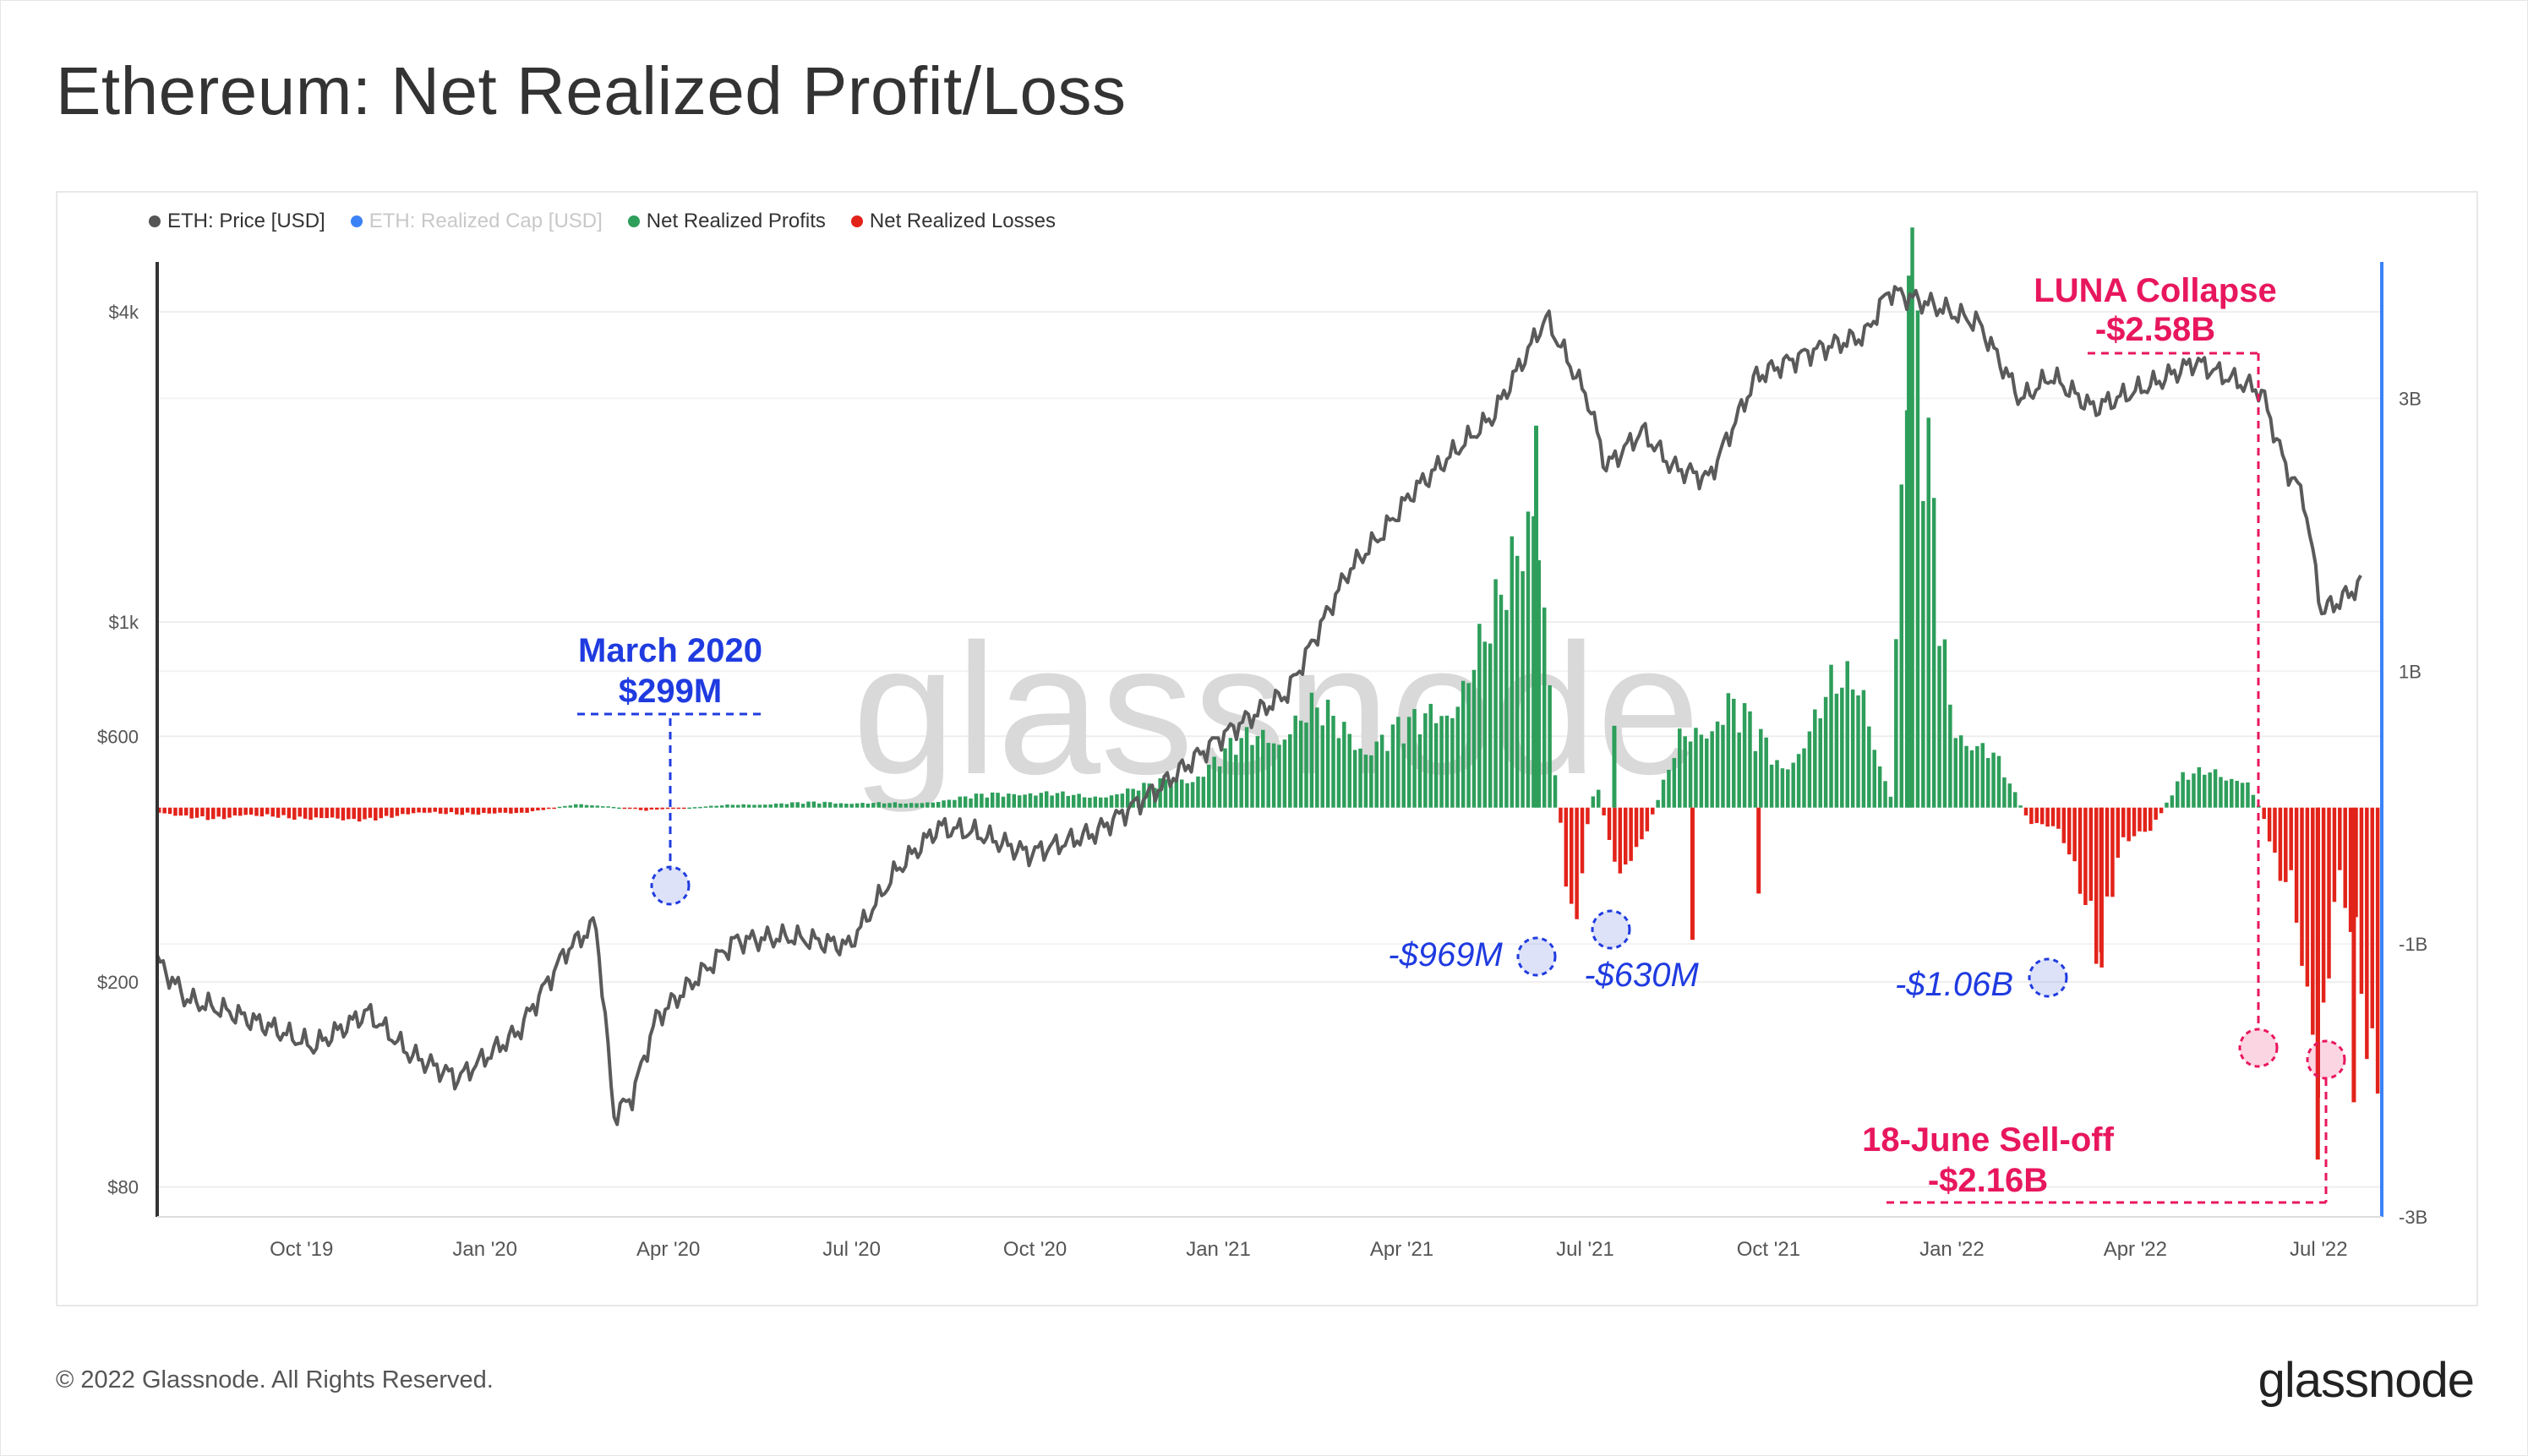 Image resolution: width=2528 pixels, height=1456 pixels. I want to click on annotation-1-06b-marker, so click(2048, 977).